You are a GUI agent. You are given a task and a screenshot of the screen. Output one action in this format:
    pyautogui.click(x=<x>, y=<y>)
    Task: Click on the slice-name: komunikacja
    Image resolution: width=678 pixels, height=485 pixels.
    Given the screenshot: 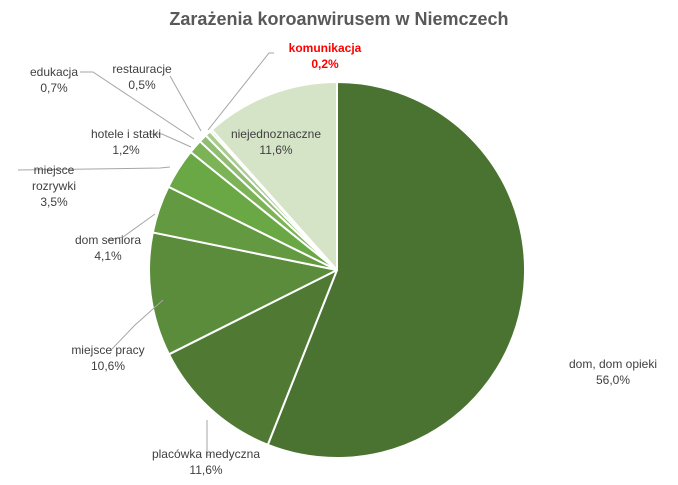 What is the action you would take?
    pyautogui.click(x=325, y=48)
    